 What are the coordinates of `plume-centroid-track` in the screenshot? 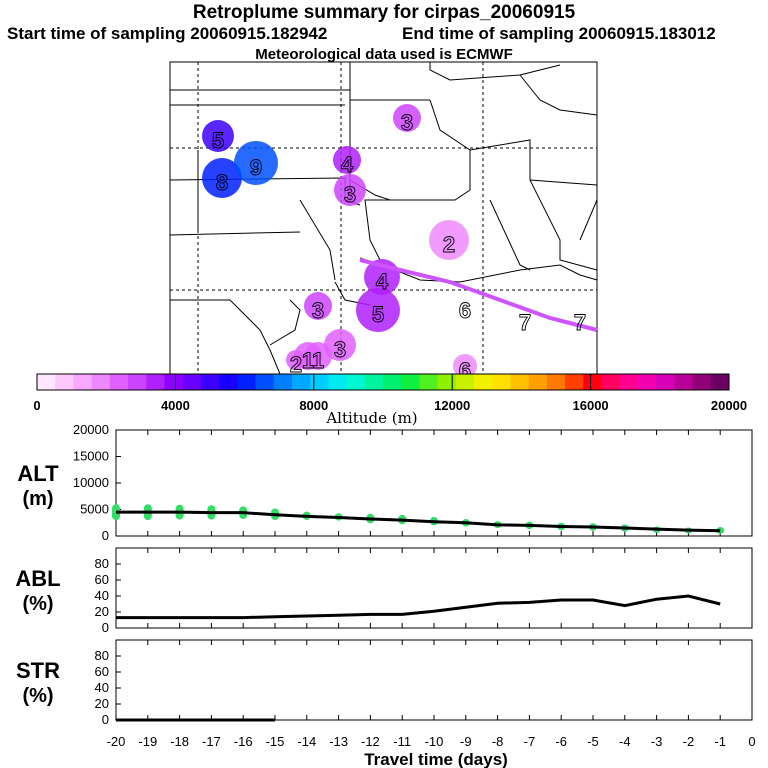 It's located at (478, 295).